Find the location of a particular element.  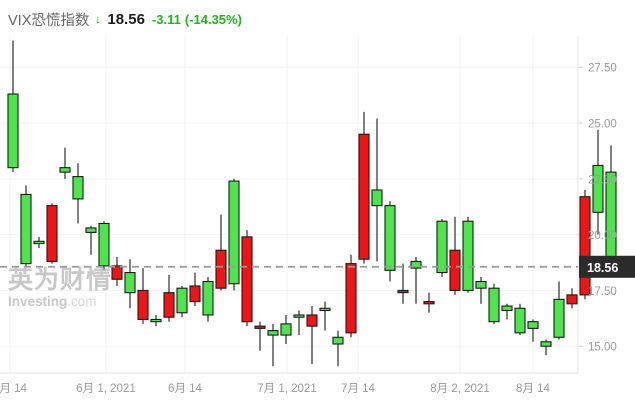

y-tick-label: 25.00 is located at coordinates (602, 125).